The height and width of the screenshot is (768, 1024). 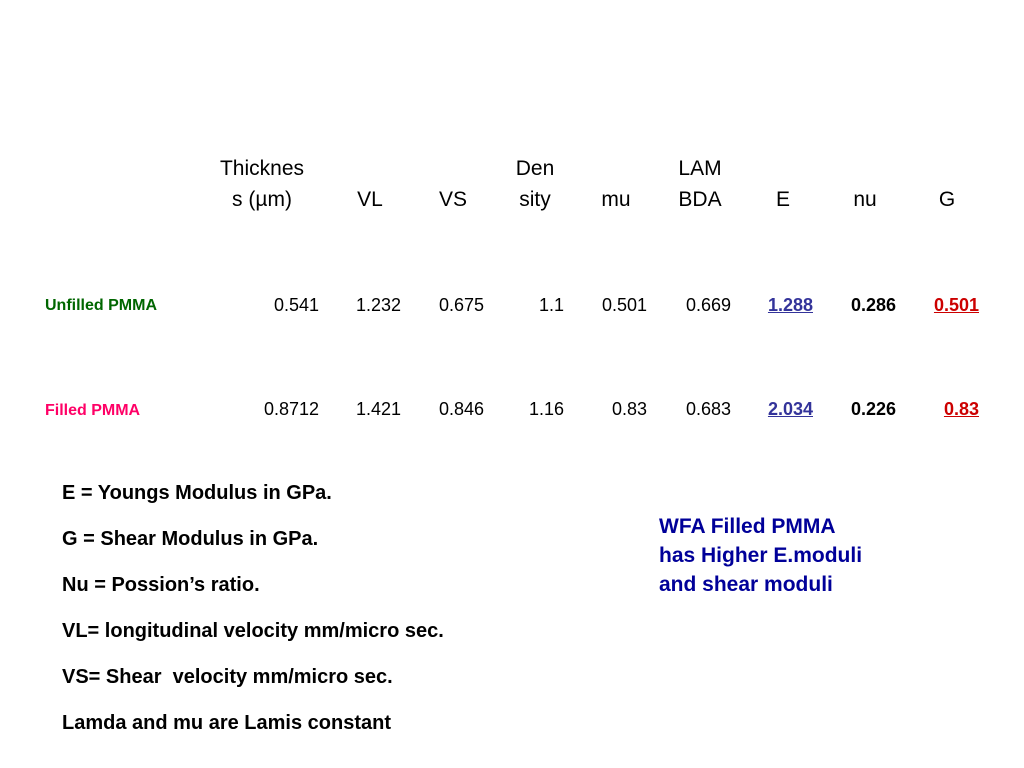 What do you see at coordinates (956, 305) in the screenshot?
I see `cell-unfilled-g: 0.501` at bounding box center [956, 305].